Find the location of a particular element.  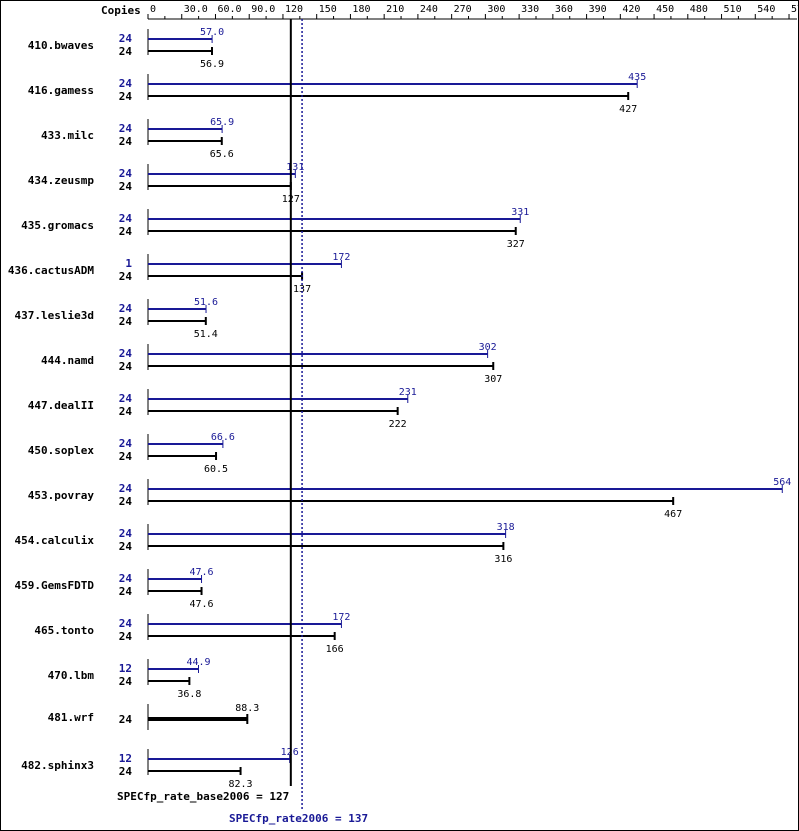

benchmark-name: 410.bwaves is located at coordinates (61, 45).